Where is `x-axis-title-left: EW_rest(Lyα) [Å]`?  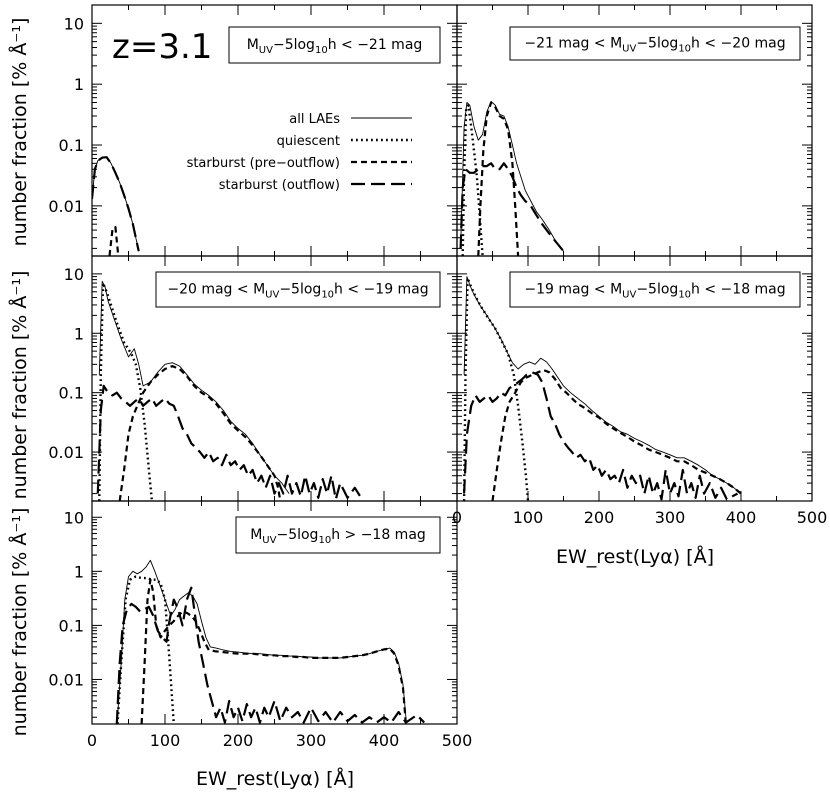
x-axis-title-left: EW_rest(Lyα) [Å] is located at coordinates (275, 778).